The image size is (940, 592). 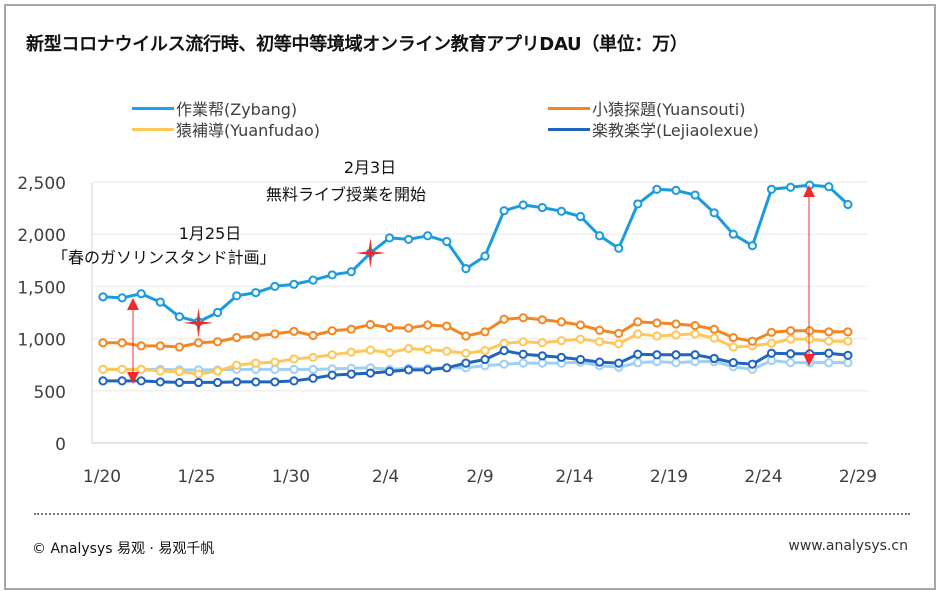 What do you see at coordinates (669, 477) in the screenshot?
I see `x-tick-label: 2/19` at bounding box center [669, 477].